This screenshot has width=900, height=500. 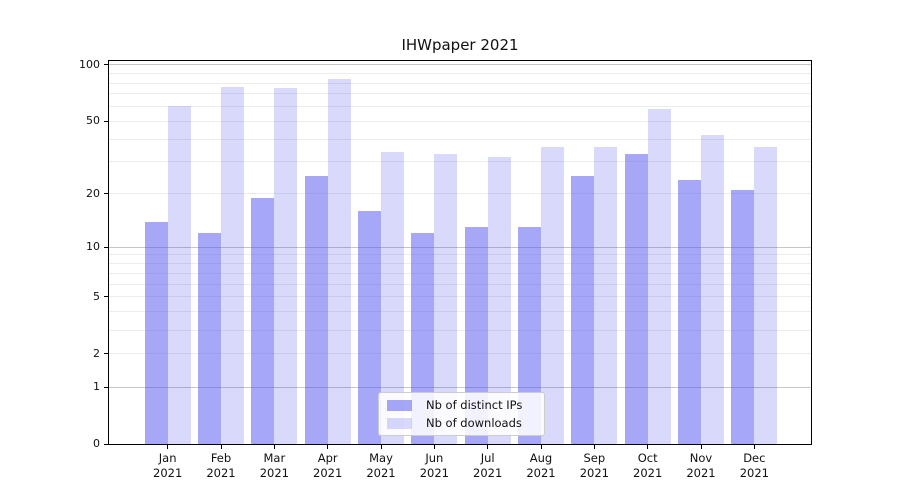 I want to click on bar-distinct-ips-apr, so click(x=316, y=310).